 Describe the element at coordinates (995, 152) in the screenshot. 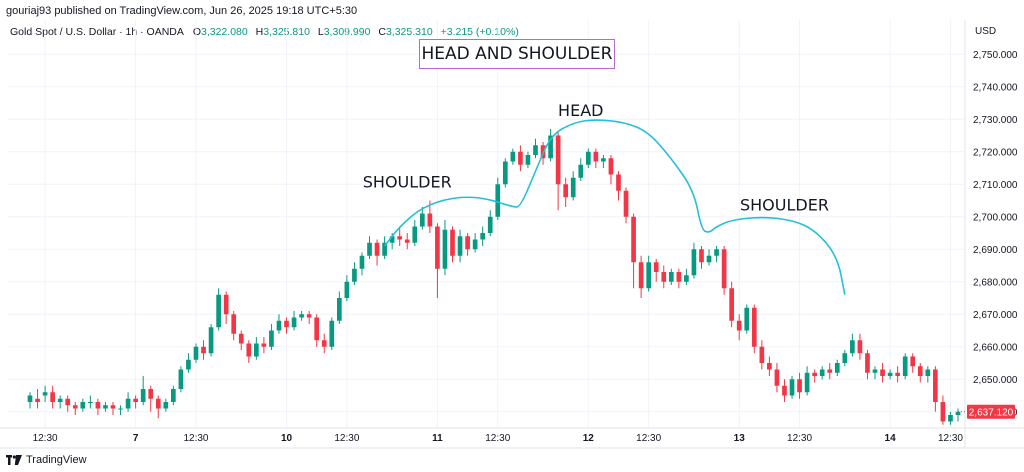

I see `y-tick-label: 2,720.000` at that location.